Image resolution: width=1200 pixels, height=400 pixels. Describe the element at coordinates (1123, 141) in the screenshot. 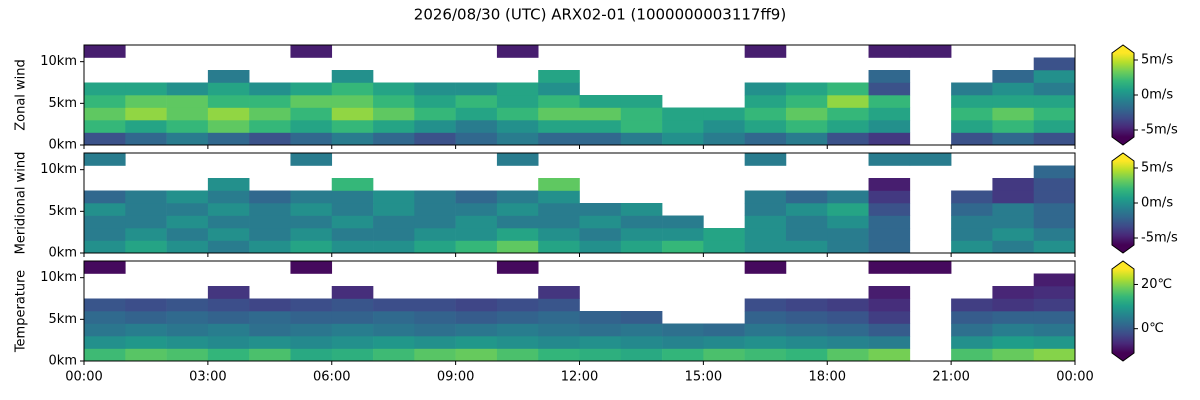

I see `colorbar-extend-min` at that location.